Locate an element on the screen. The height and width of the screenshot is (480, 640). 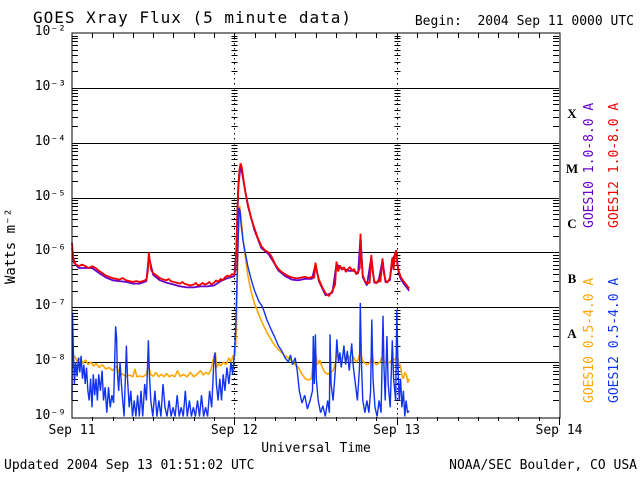
series-goes12-long-curve is located at coordinates (240, 230).